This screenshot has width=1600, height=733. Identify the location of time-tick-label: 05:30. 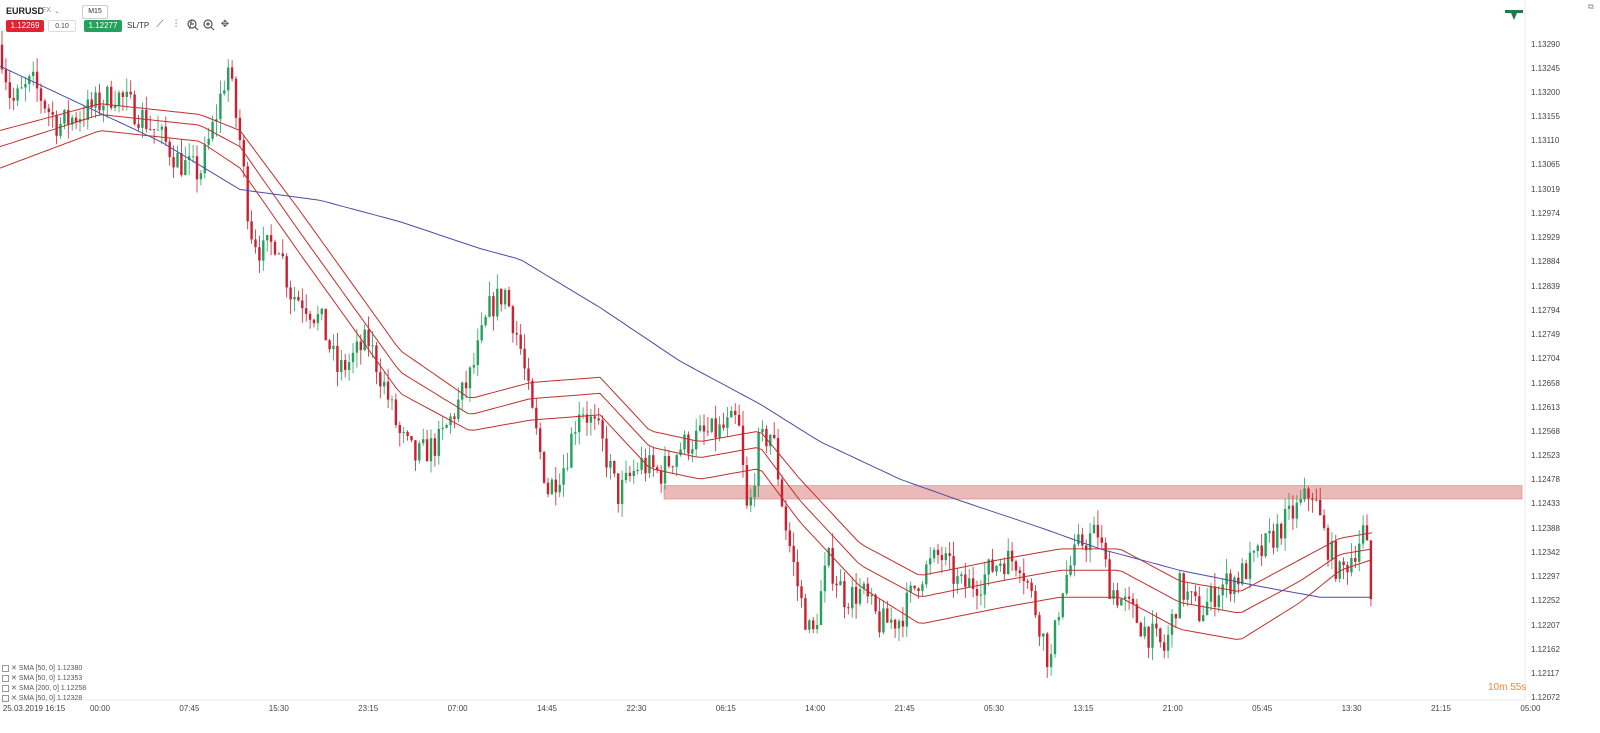
(994, 708).